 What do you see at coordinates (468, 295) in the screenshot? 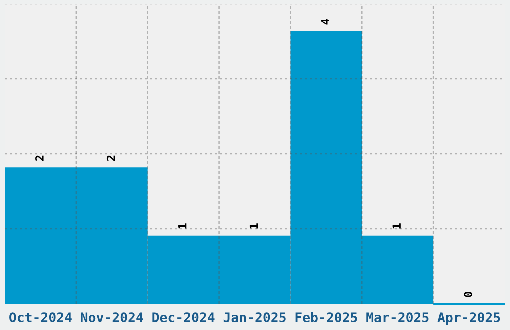
I see `data-label: 0` at bounding box center [468, 295].